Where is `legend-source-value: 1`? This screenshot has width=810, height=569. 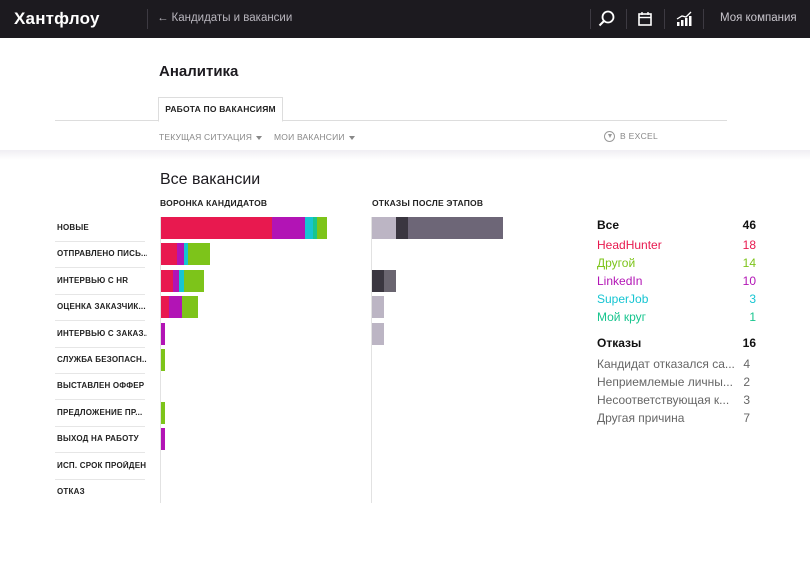
legend-source-value: 1 is located at coordinates (752, 317).